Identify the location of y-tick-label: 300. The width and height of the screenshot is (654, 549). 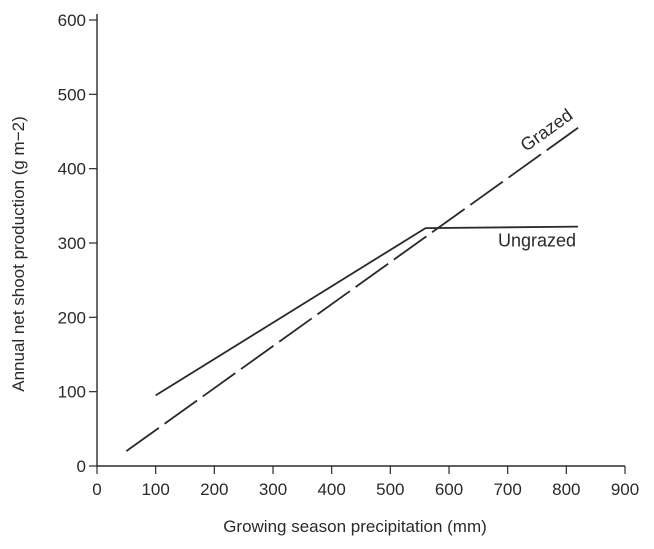
(72, 243).